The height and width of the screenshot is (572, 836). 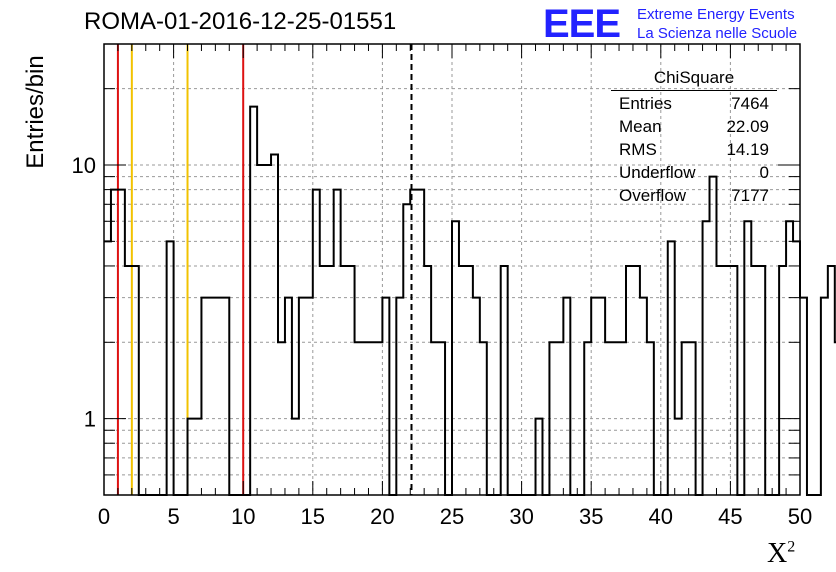 I want to click on x-tick-label: 50, so click(x=800, y=516).